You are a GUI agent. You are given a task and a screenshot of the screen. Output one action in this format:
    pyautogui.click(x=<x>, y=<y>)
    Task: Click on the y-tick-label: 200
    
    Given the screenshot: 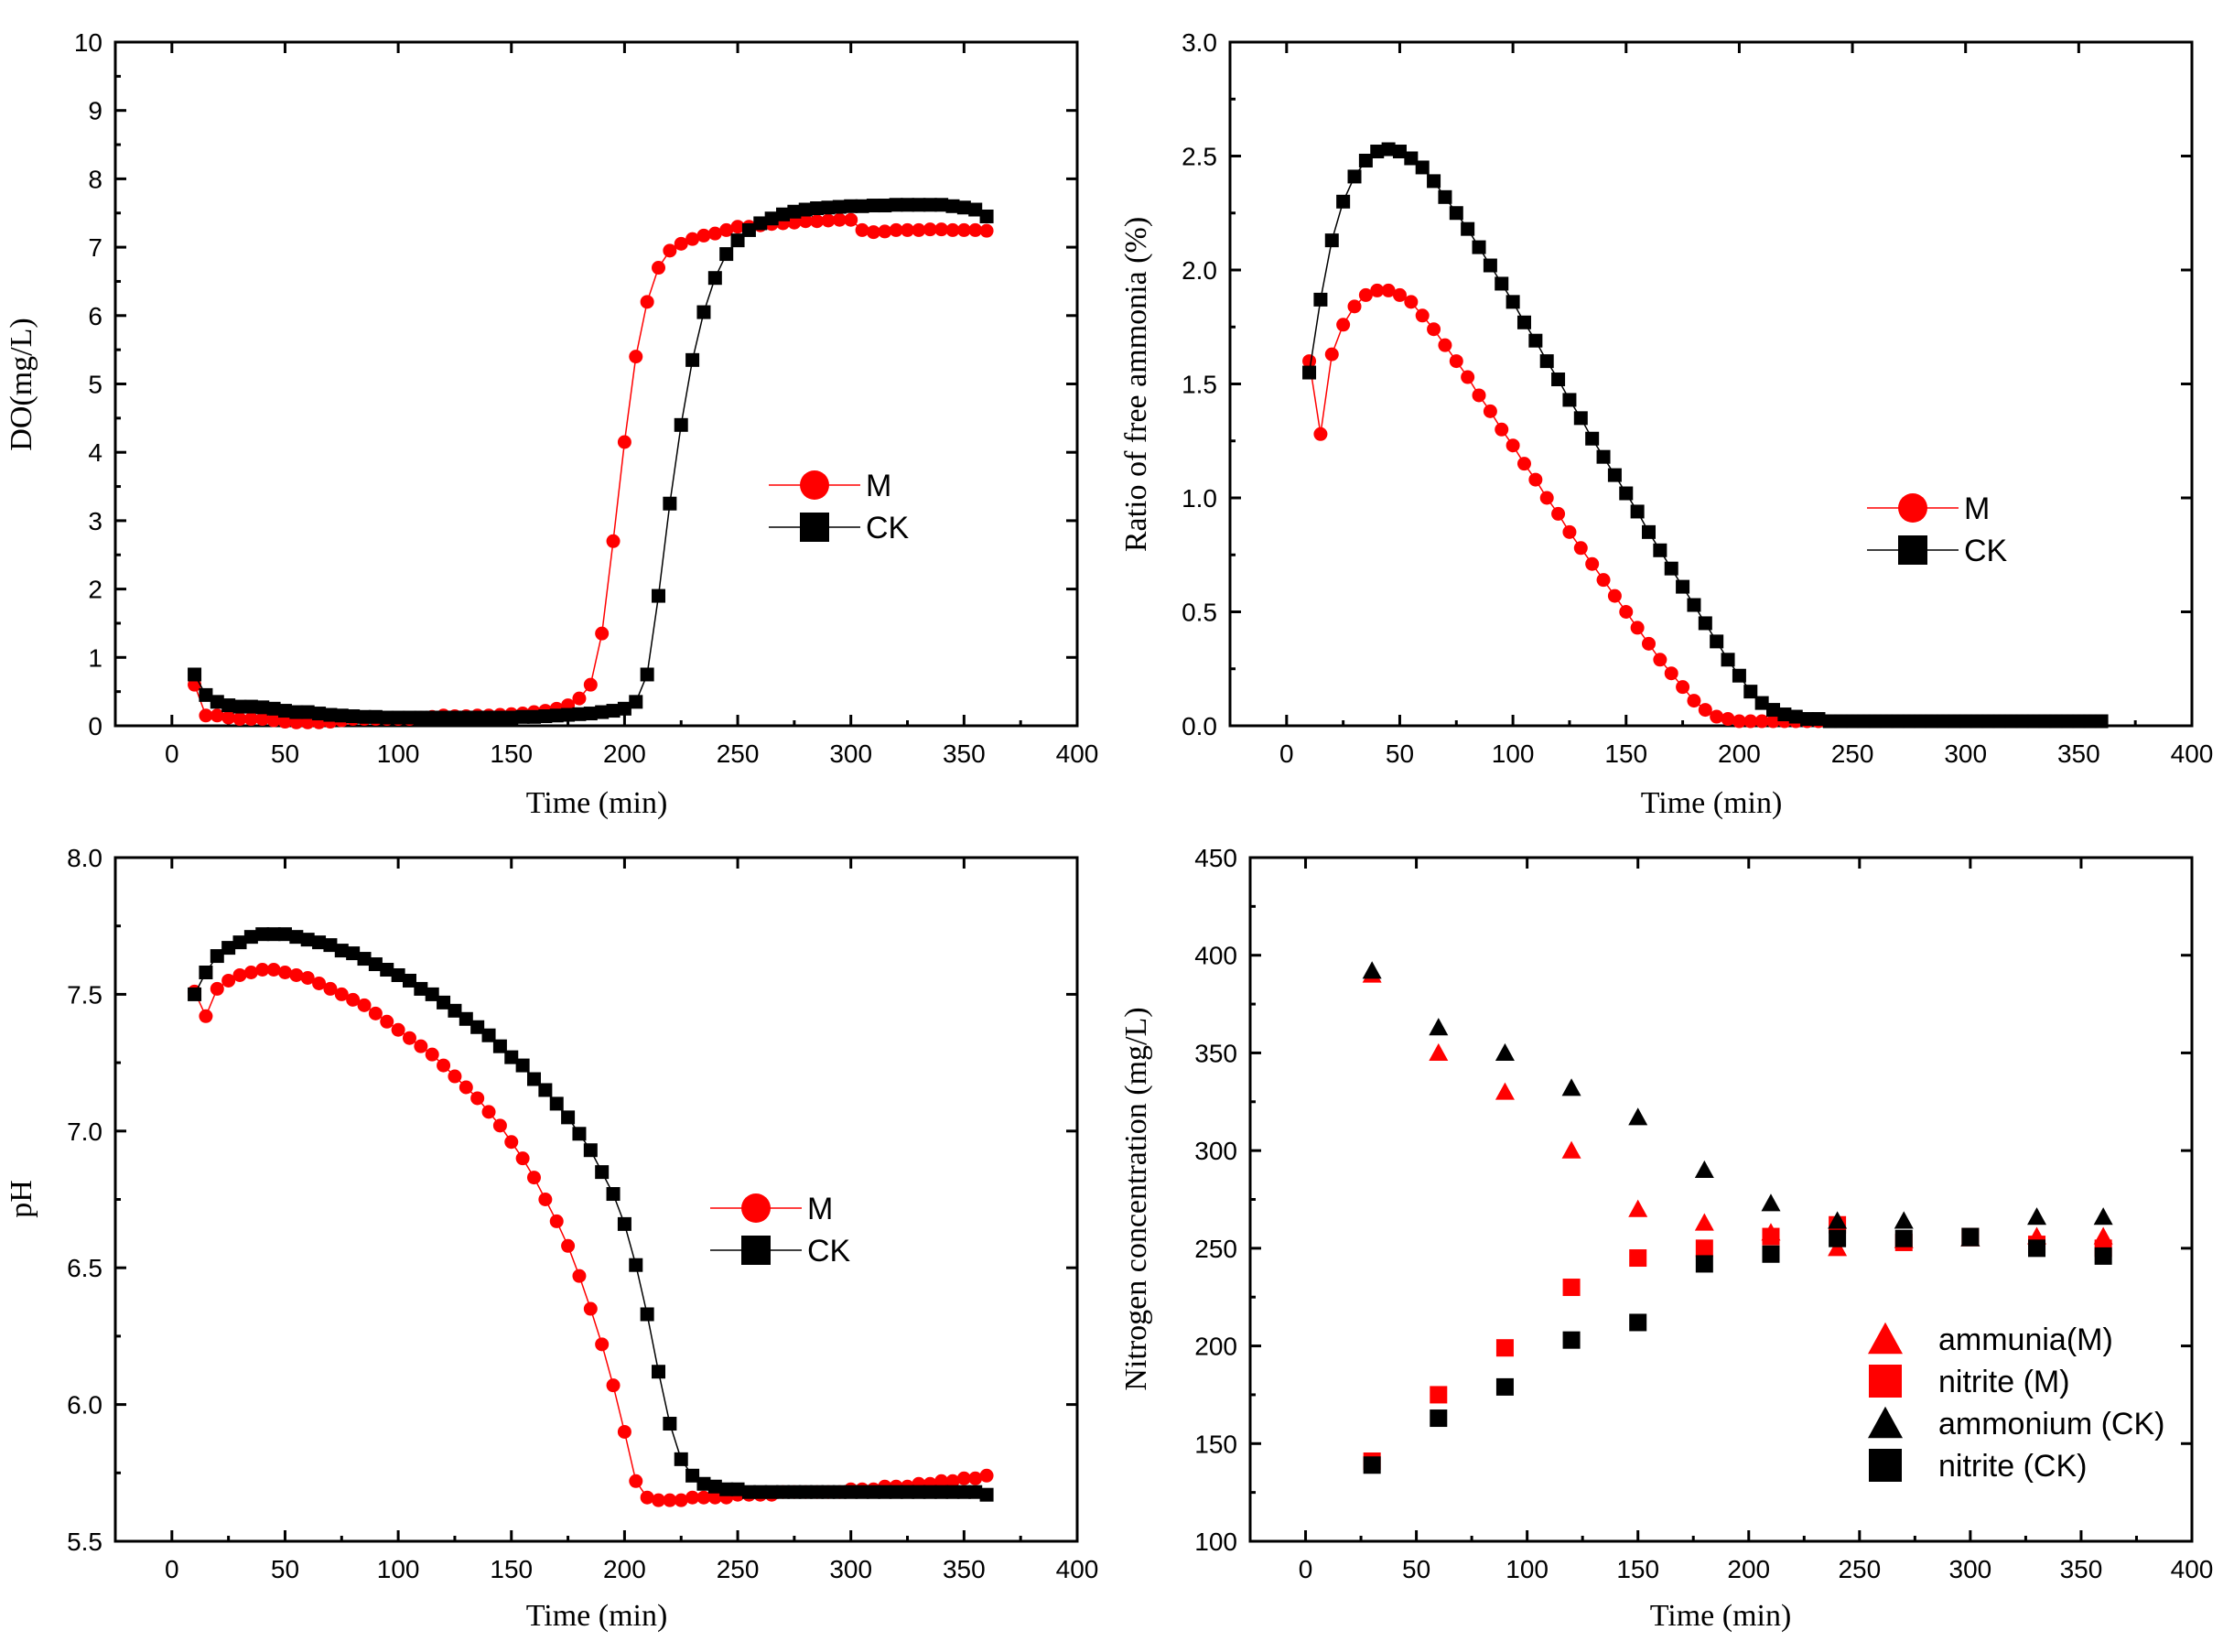 What is the action you would take?
    pyautogui.click(x=1215, y=1347)
    